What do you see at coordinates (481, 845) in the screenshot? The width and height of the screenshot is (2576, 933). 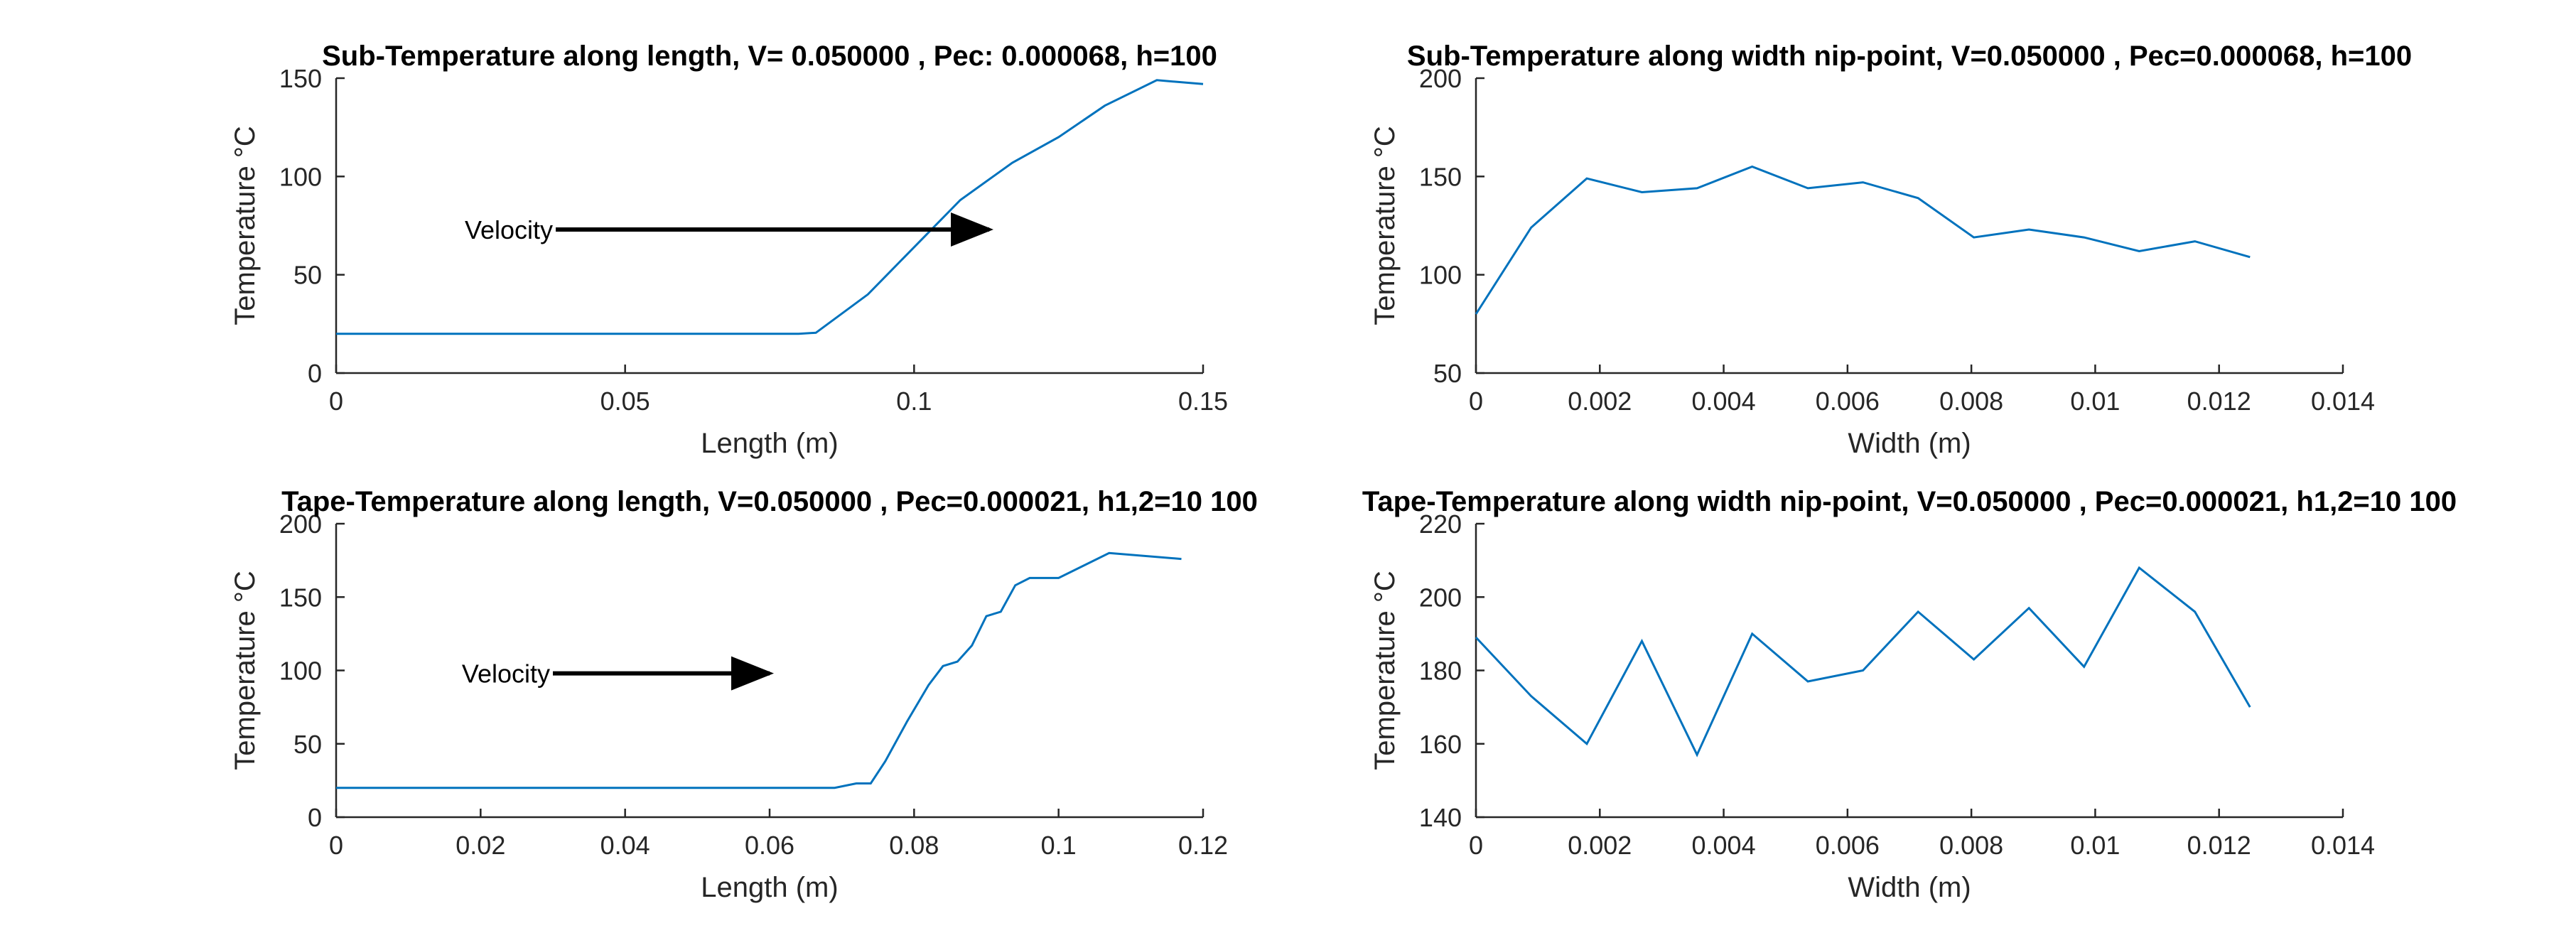 I see `x-tick-label: 0.02` at bounding box center [481, 845].